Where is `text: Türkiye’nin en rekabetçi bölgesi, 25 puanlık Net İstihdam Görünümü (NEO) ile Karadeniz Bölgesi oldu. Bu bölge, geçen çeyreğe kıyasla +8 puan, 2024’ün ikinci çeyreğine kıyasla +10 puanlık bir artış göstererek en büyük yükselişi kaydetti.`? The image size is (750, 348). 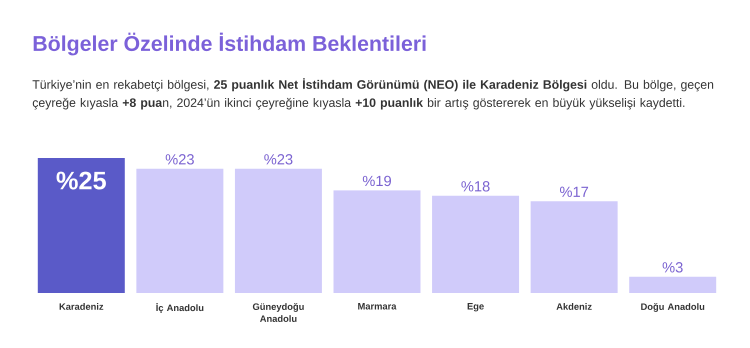 text: Türkiye’nin en rekabetçi bölgesi, 25 puanlık Net İstihdam Görünümü (NEO) ile Karadeniz Bölgesi oldu. Bu bölge, geçen çeyreğe kıyasla +8 puan, 2024’ün ikinci çeyreğine kıyasla +10 puanlık bir artış göstererek en büyük yükselişi kaydetti. is located at coordinates (373, 94).